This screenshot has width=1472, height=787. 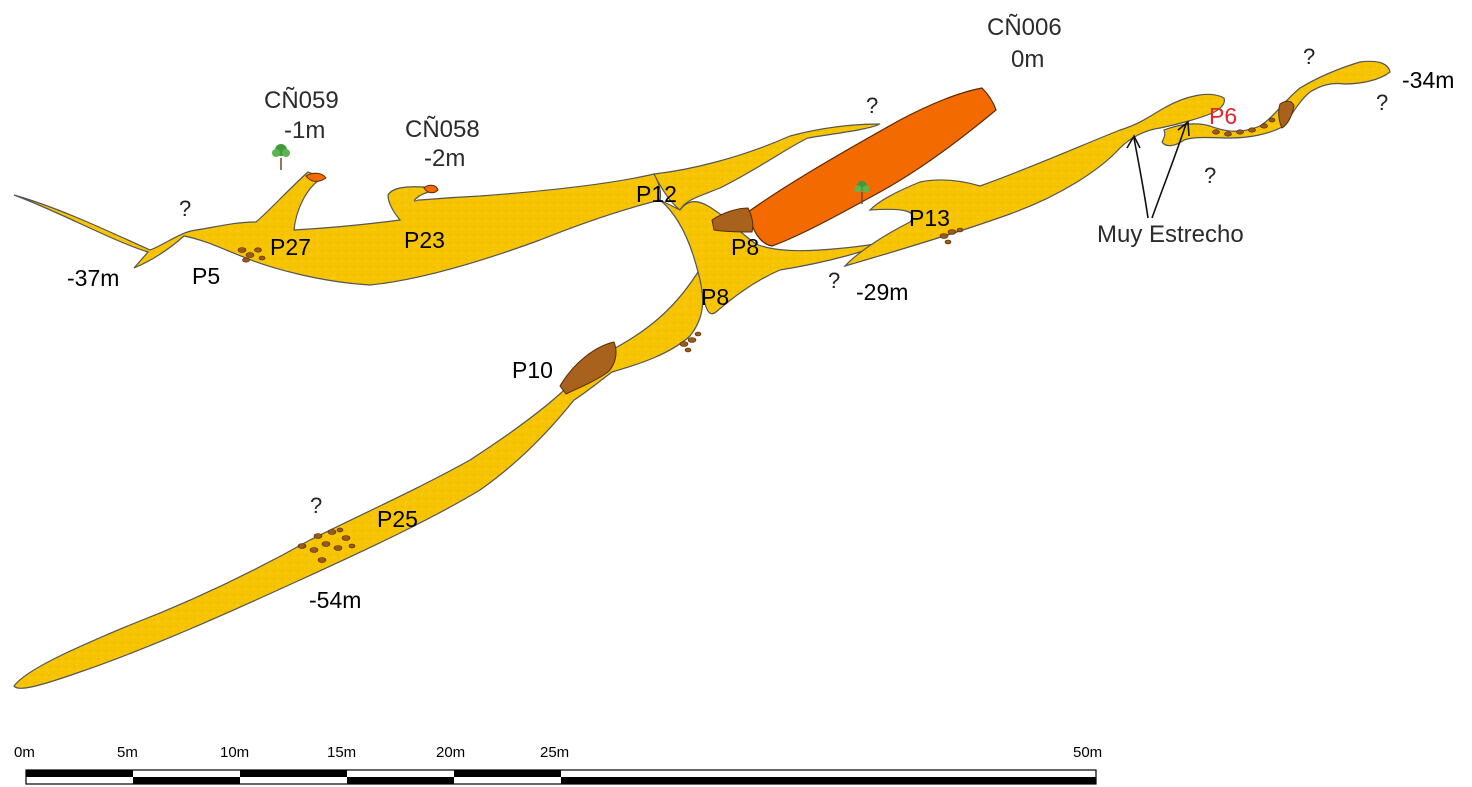 I want to click on scale-bar: 0m 5m 10m 15m 20m 25m 50m, so click(x=558, y=764).